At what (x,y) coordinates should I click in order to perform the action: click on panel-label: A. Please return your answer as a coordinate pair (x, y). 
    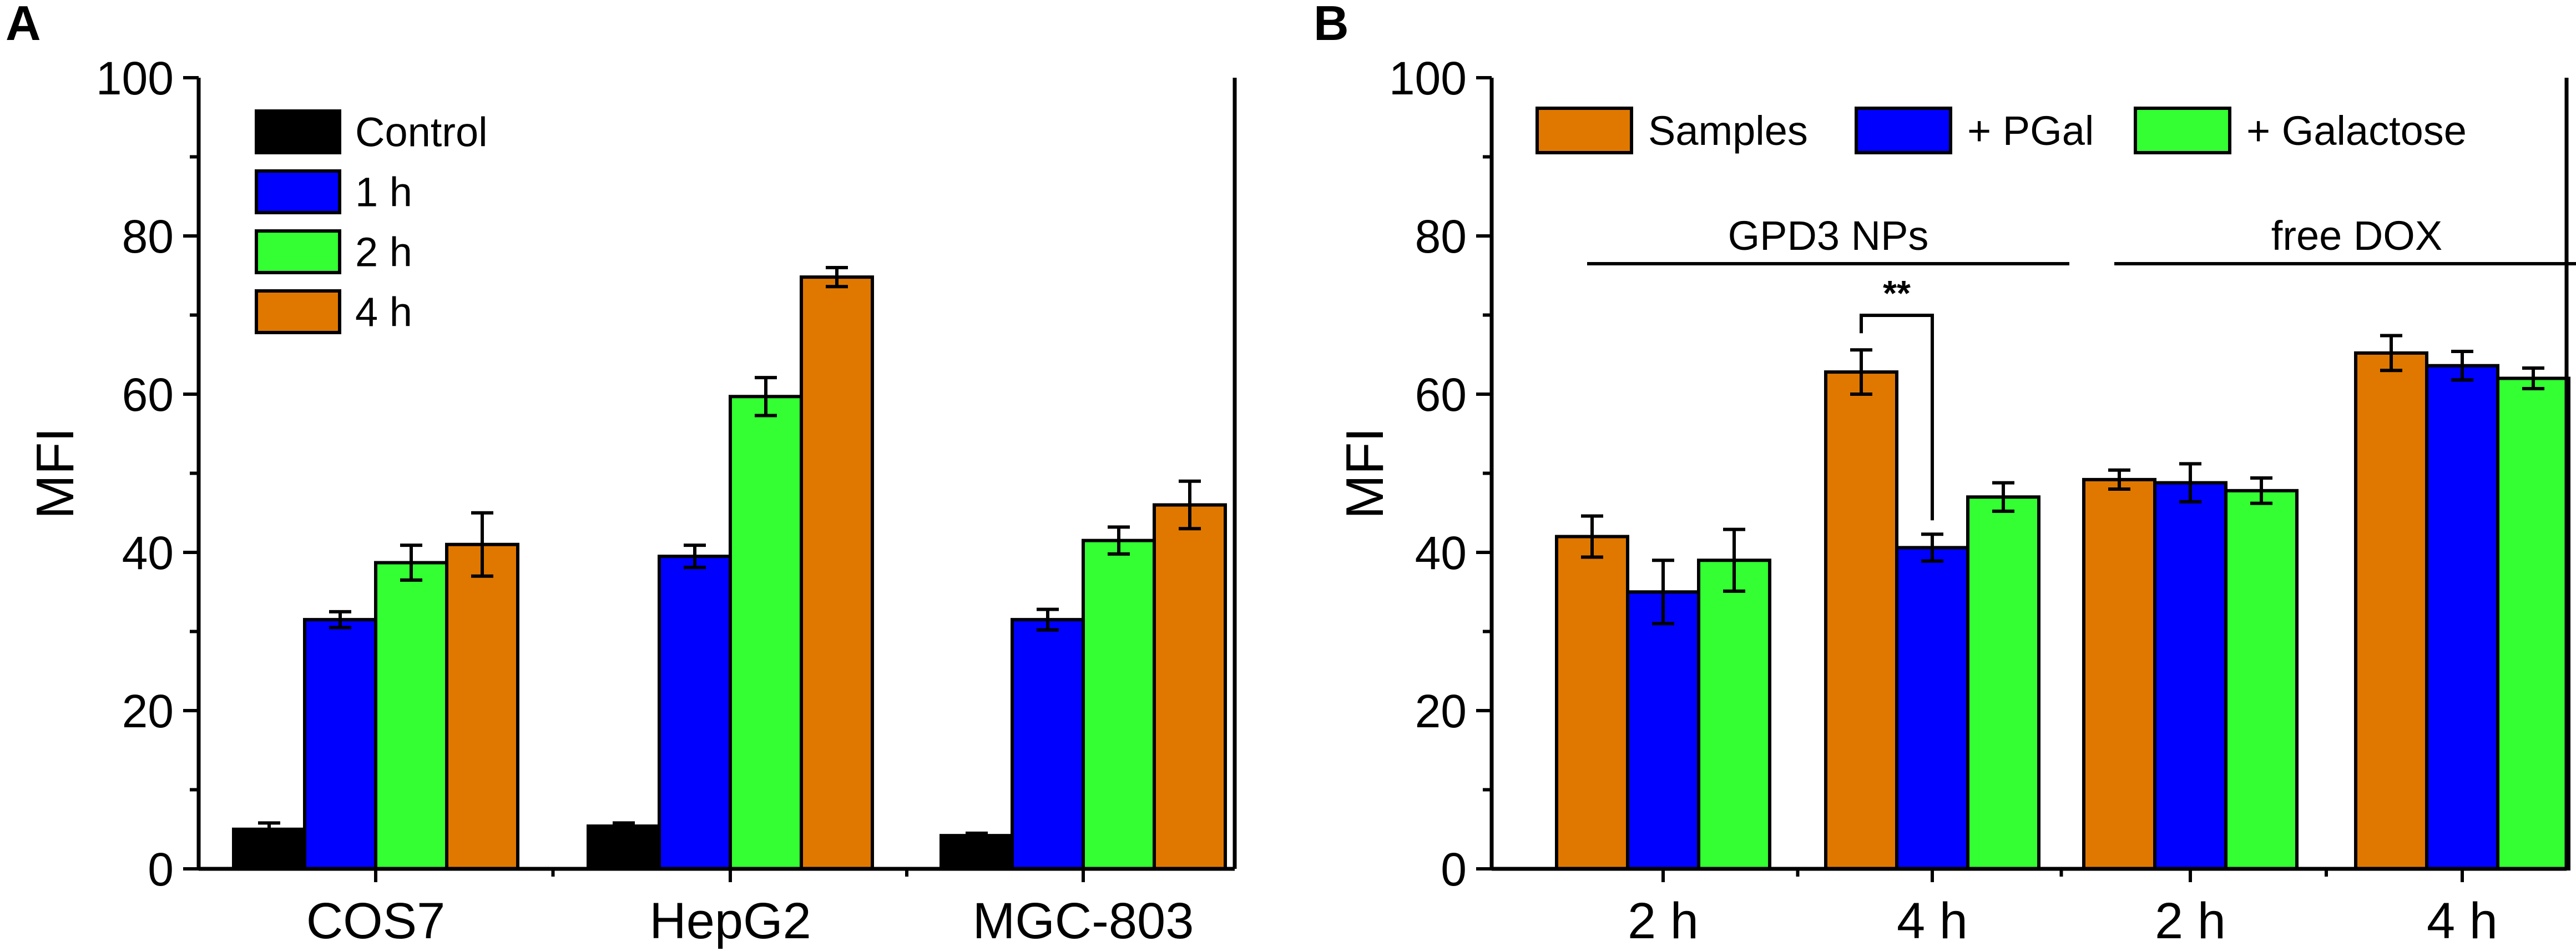
    Looking at the image, I should click on (23, 25).